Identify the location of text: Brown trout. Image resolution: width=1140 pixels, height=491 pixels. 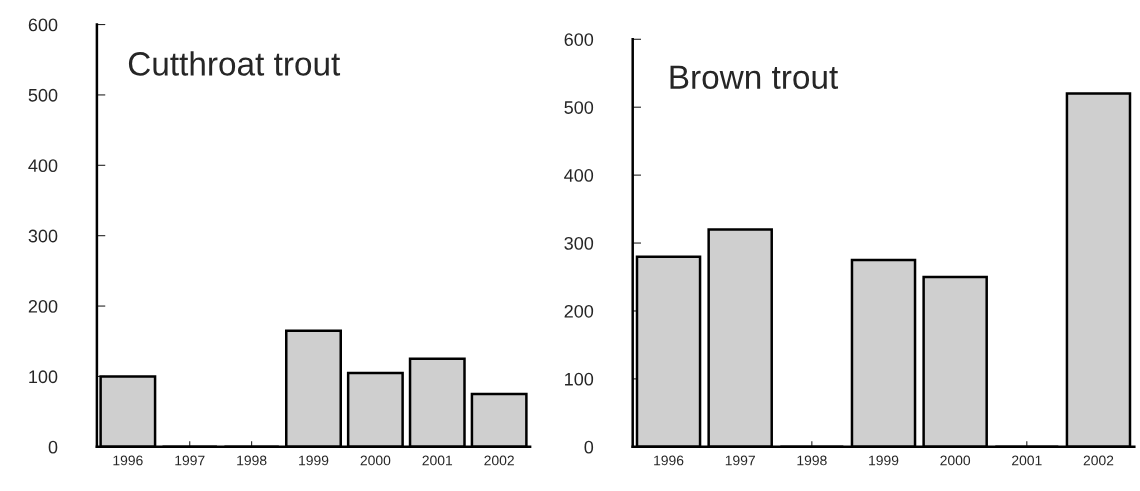
(754, 77).